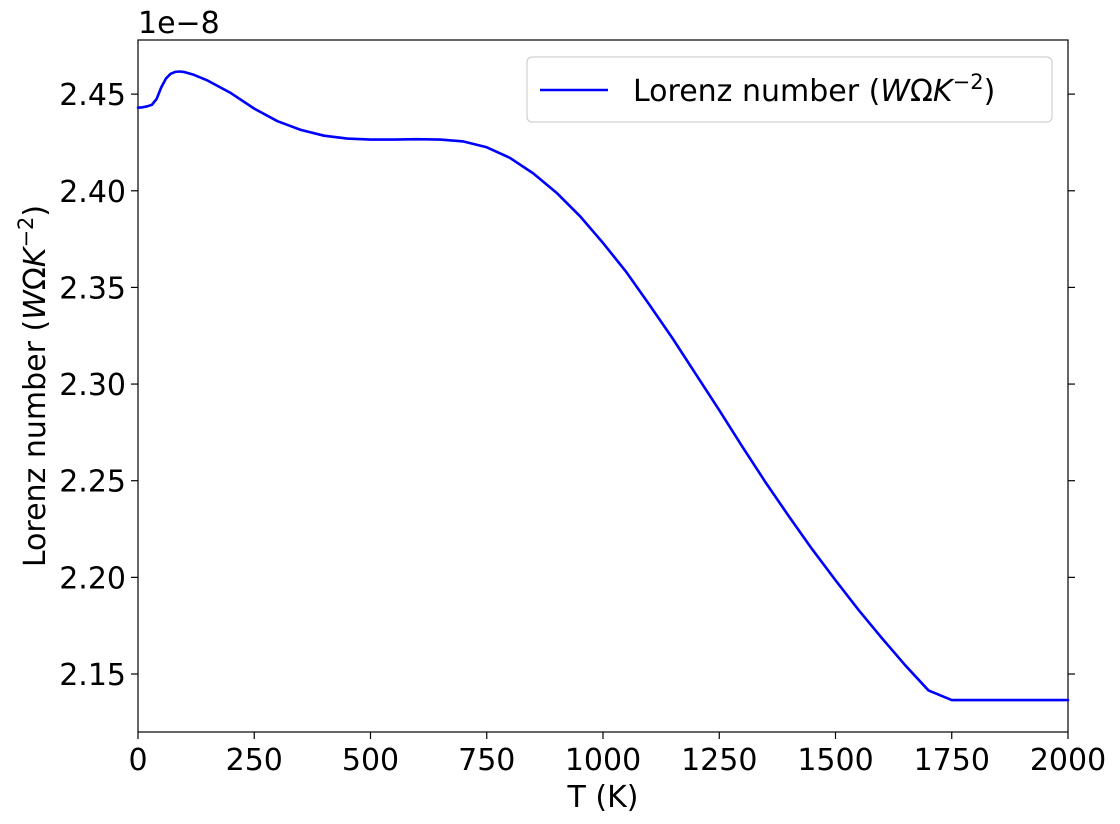  What do you see at coordinates (944, 91) in the screenshot?
I see `legend-label-k: K` at bounding box center [944, 91].